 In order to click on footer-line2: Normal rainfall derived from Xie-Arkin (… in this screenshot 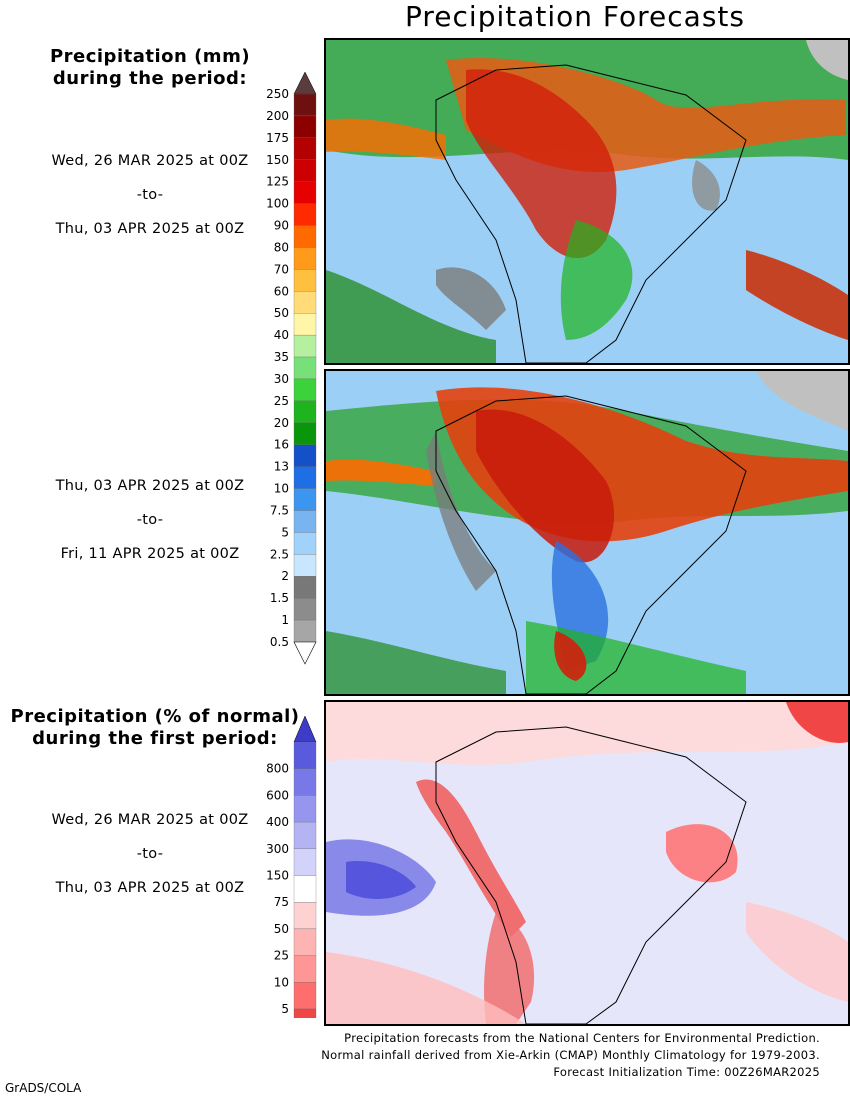, I will do `click(570, 1055)`.